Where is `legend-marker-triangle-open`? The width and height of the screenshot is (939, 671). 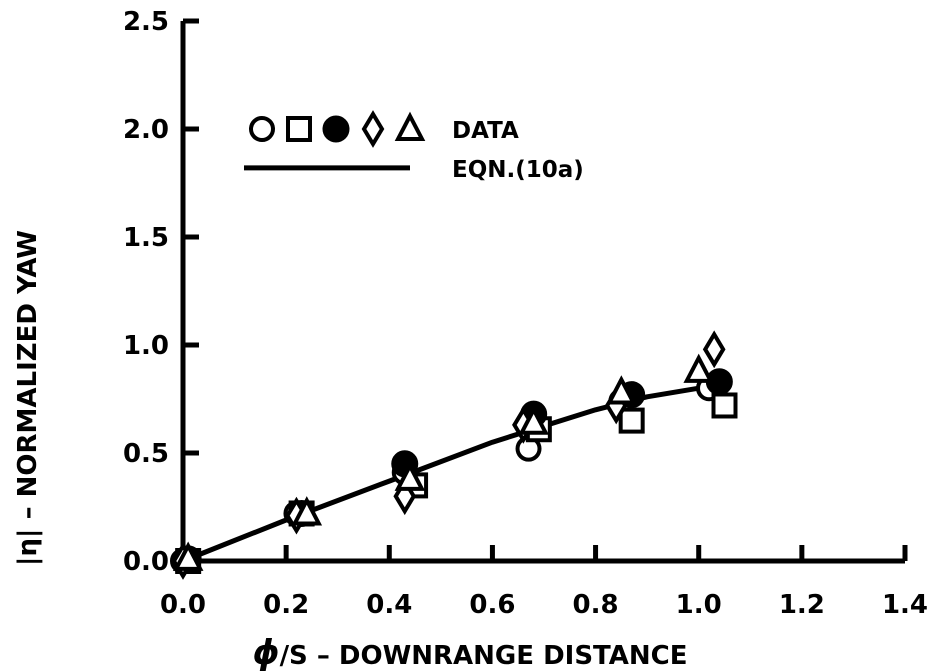
legend-marker-triangle-open is located at coordinates (410, 126).